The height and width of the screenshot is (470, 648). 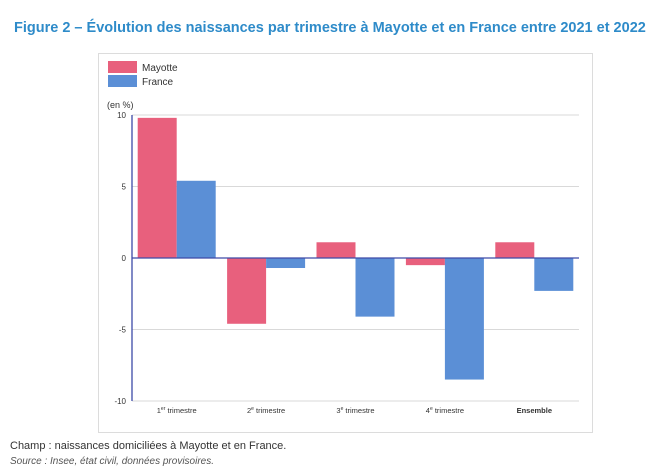 I want to click on legend-swatch-mayotte, so click(x=122, y=67).